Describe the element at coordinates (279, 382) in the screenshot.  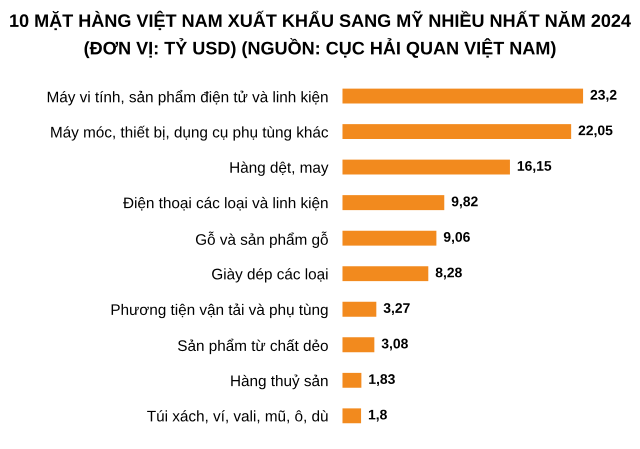
I see `y-tick-label: Hàng thuỷ sản` at that location.